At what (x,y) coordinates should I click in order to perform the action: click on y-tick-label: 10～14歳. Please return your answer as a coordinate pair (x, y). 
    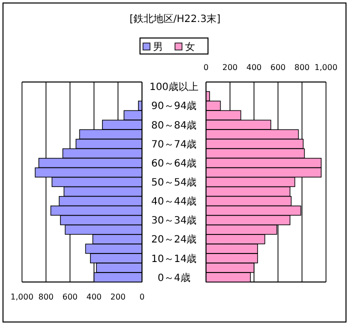
    Looking at the image, I should click on (174, 258).